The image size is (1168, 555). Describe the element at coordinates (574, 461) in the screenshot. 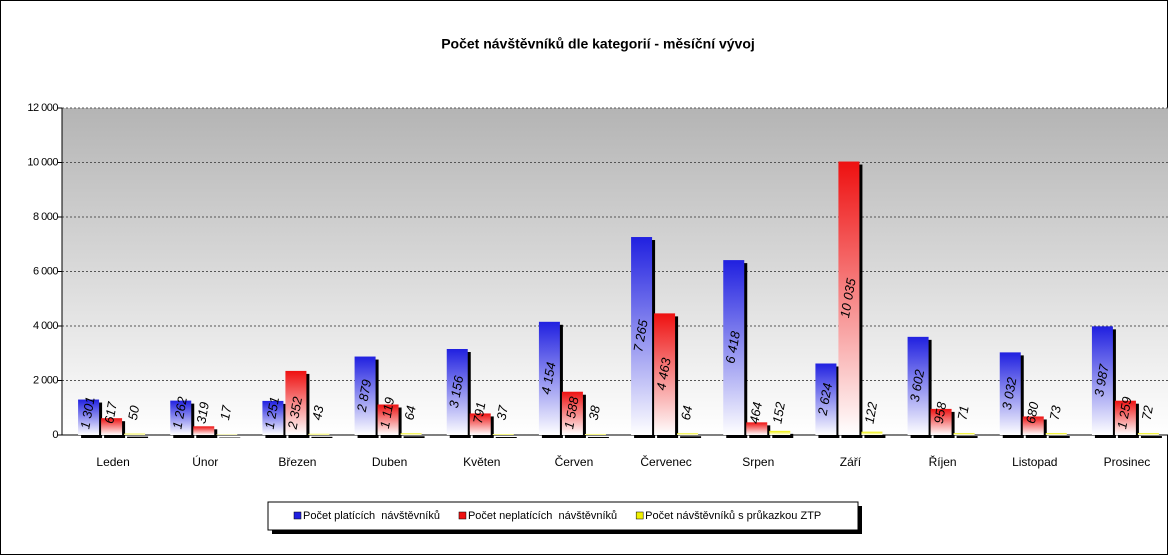

I see `x-tick-label: Červen` at that location.